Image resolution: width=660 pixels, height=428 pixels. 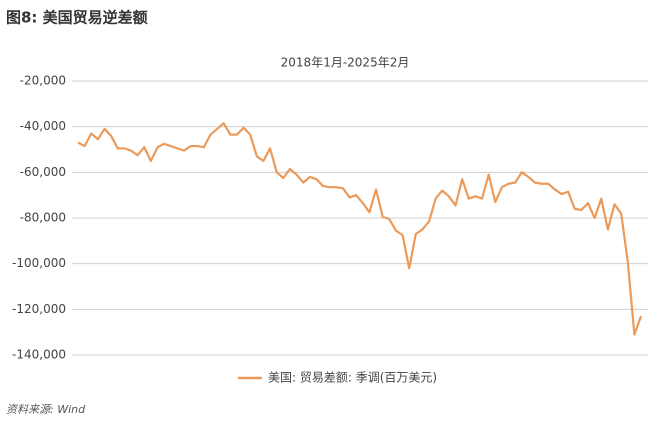 What do you see at coordinates (43, 81) in the screenshot?
I see `y-tick-label: -20,000` at bounding box center [43, 81].